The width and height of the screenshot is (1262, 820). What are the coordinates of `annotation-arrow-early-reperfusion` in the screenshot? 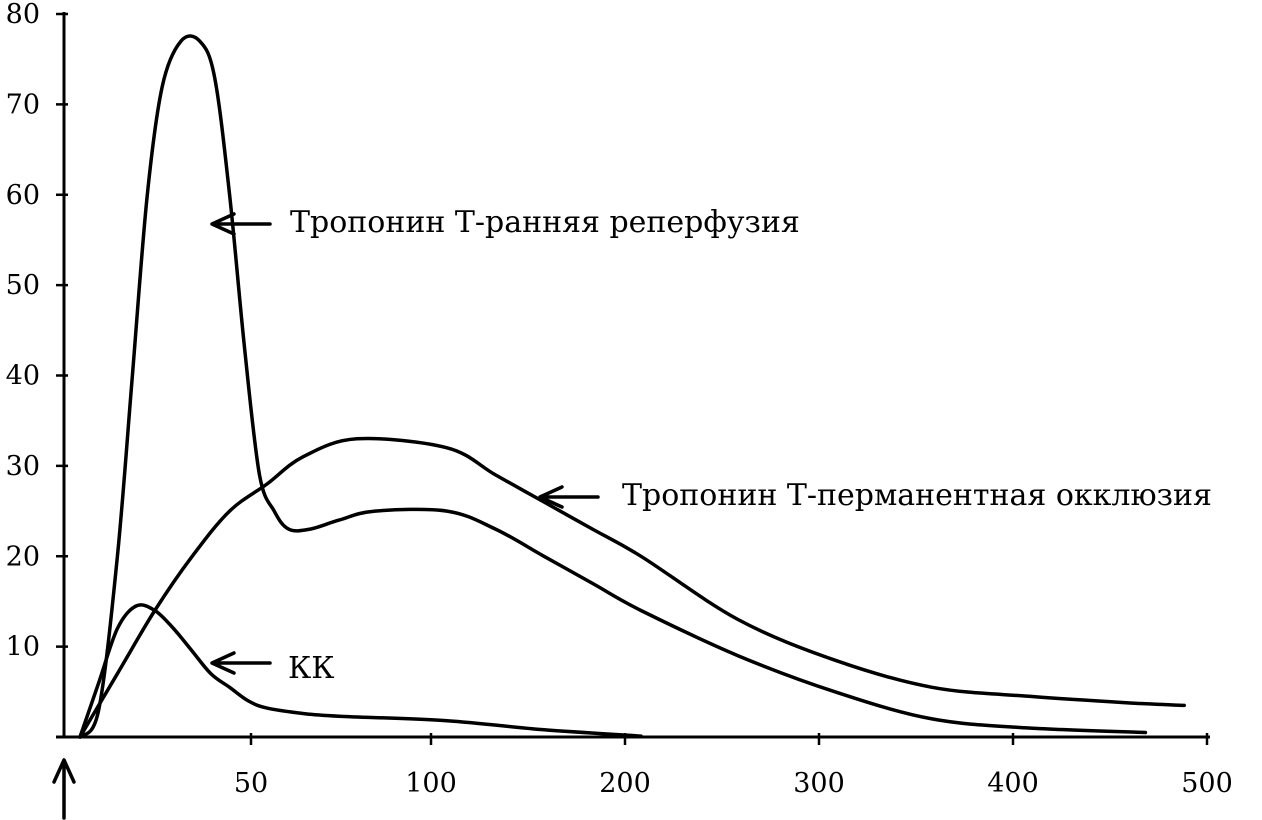 It's located at (241, 224).